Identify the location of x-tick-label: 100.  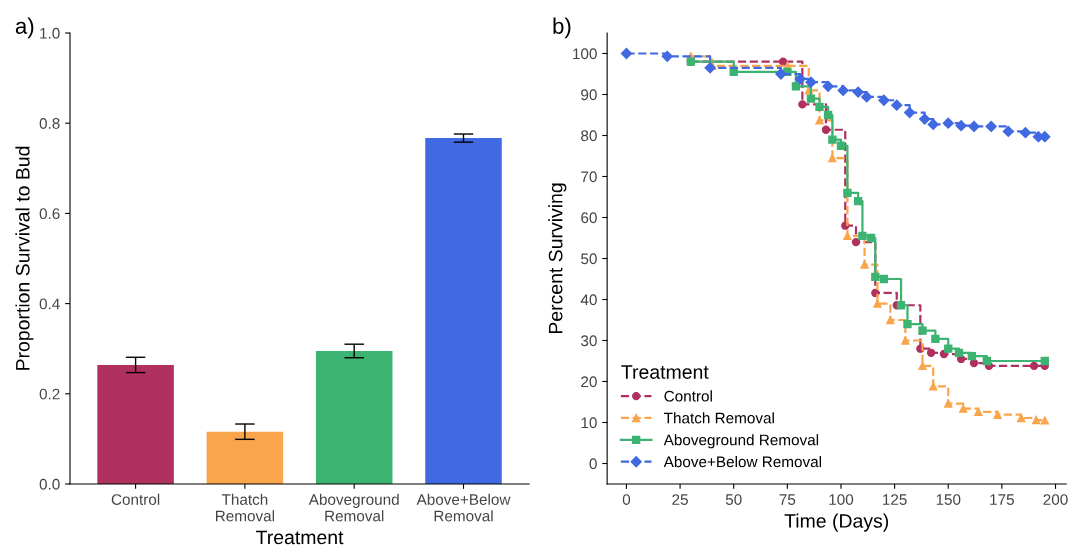
(841, 499).